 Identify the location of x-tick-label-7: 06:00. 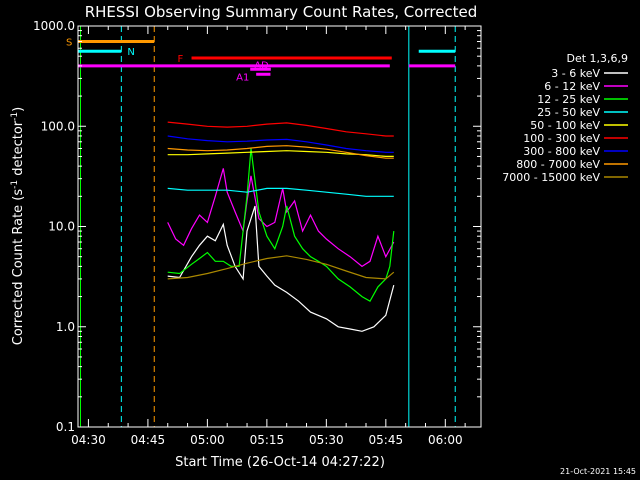
(445, 440).